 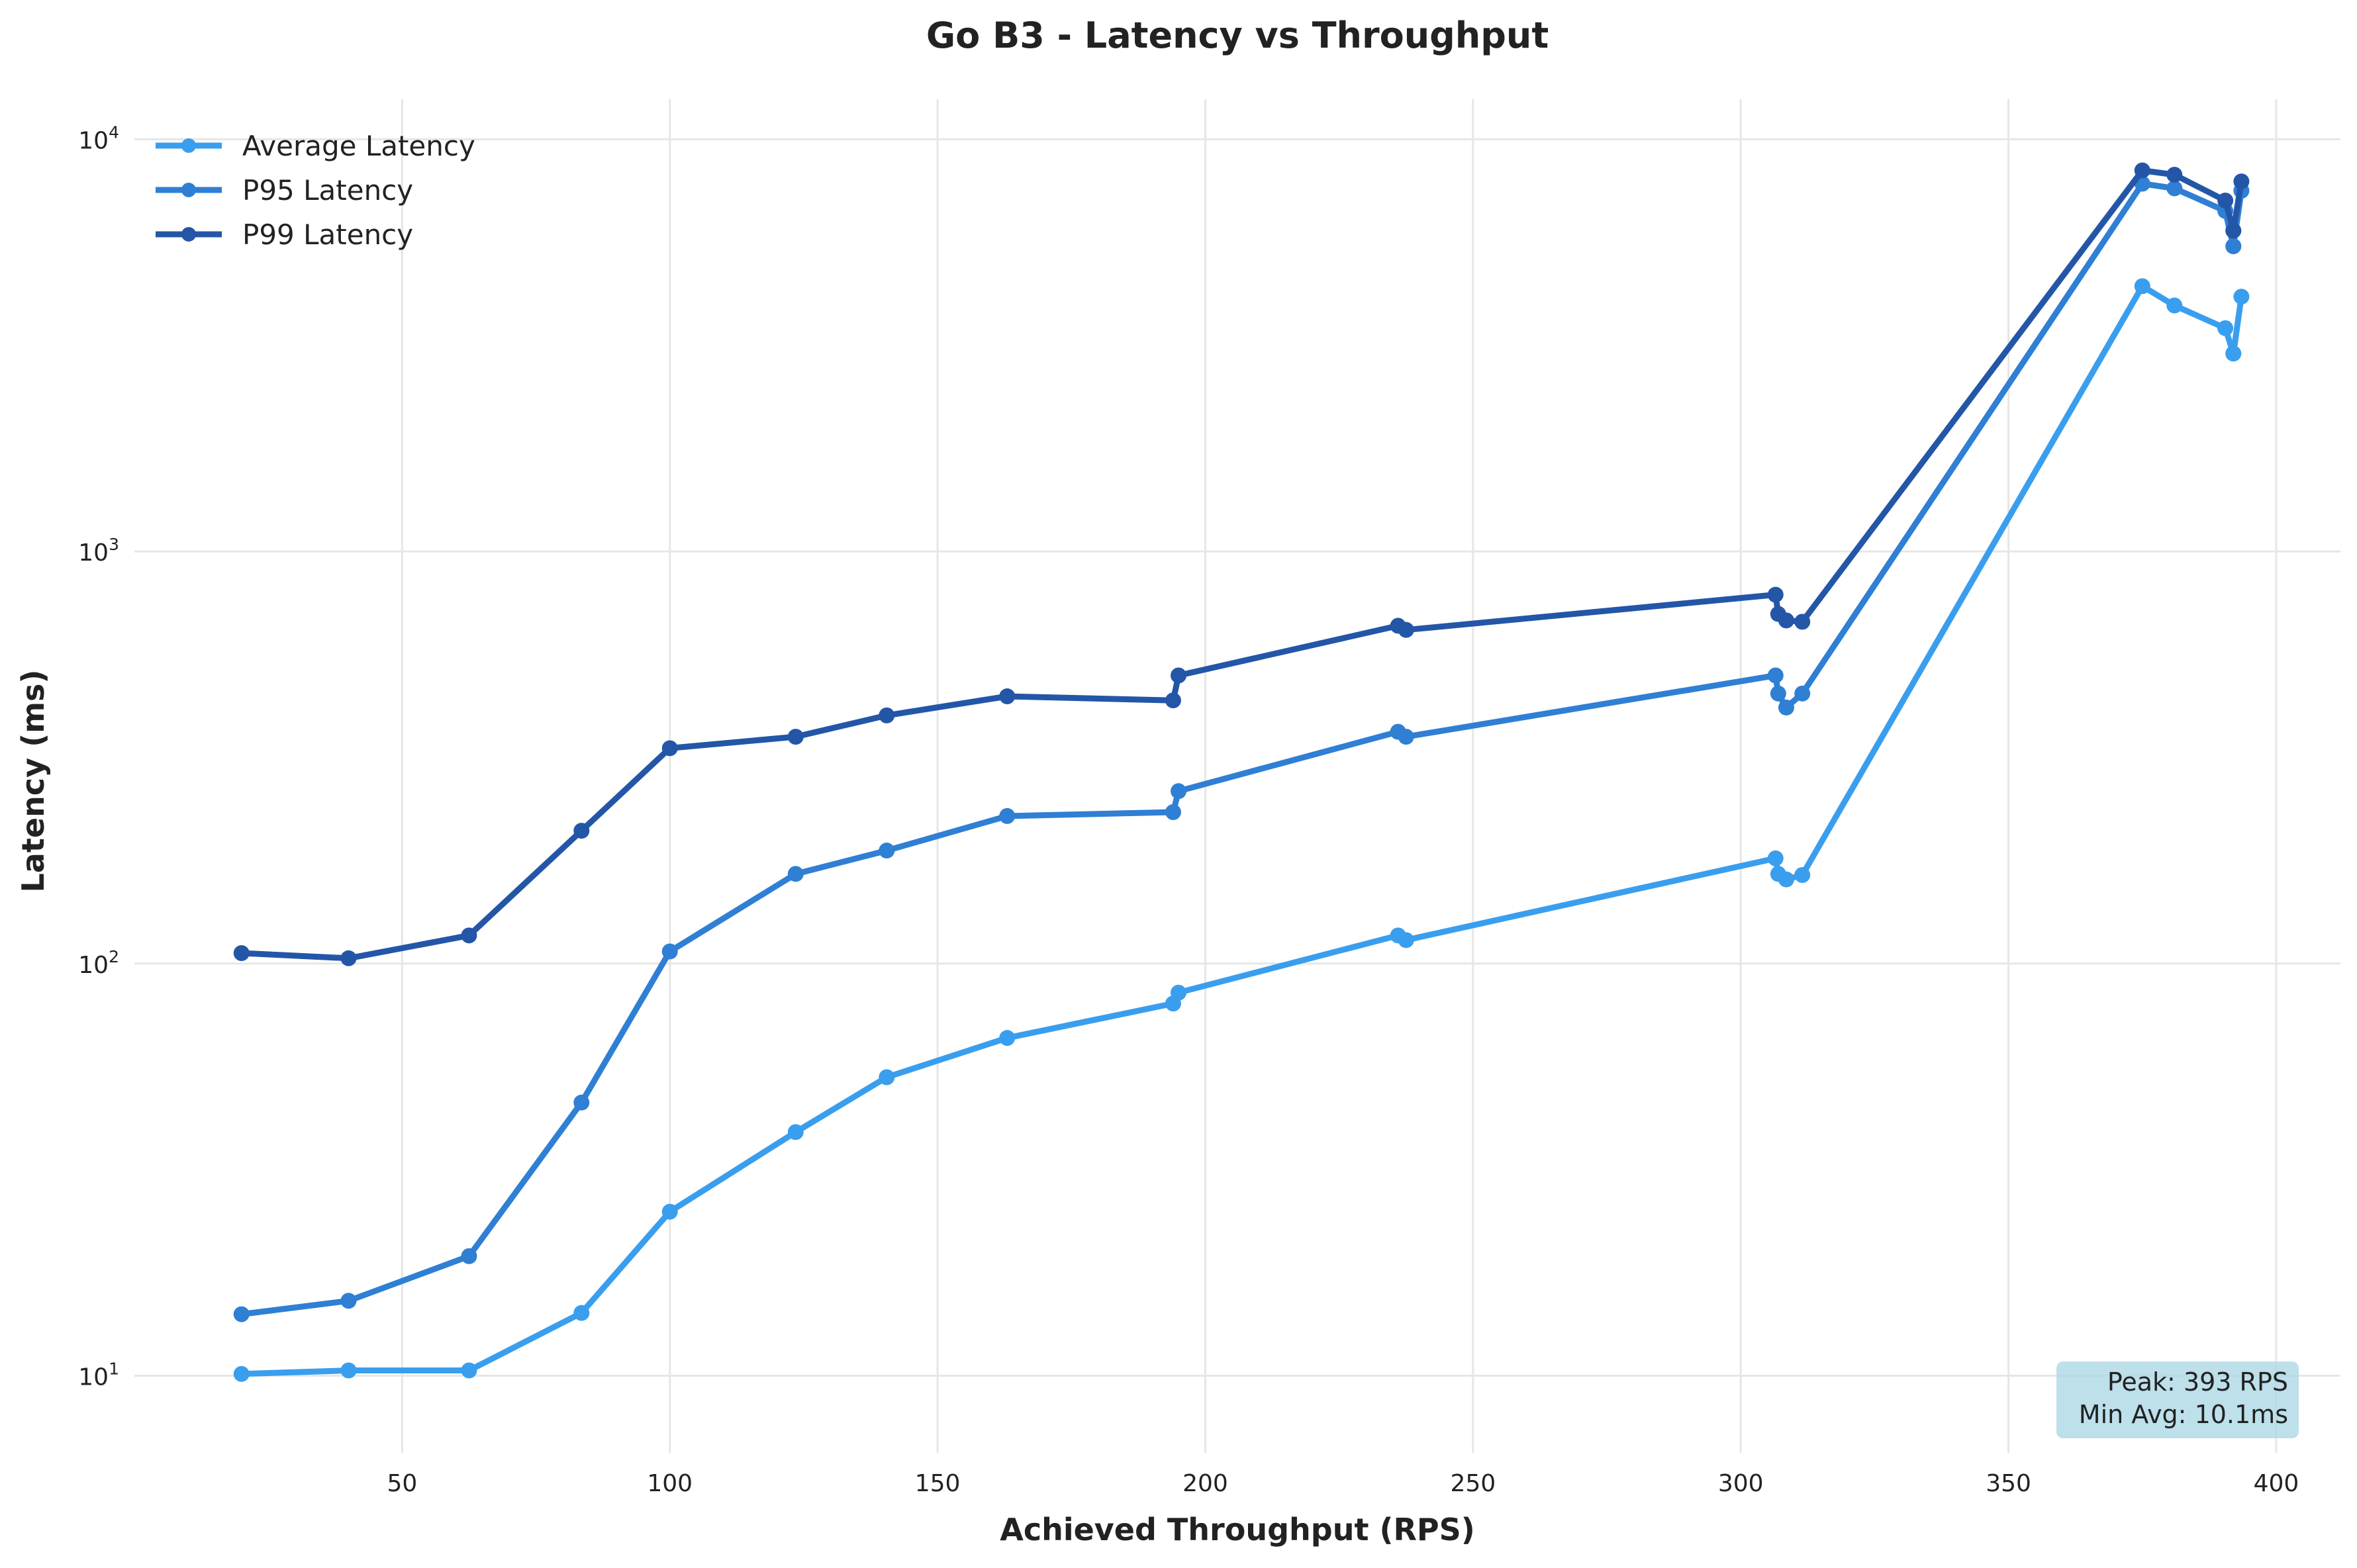 I want to click on legend-marker-average, so click(x=188, y=145).